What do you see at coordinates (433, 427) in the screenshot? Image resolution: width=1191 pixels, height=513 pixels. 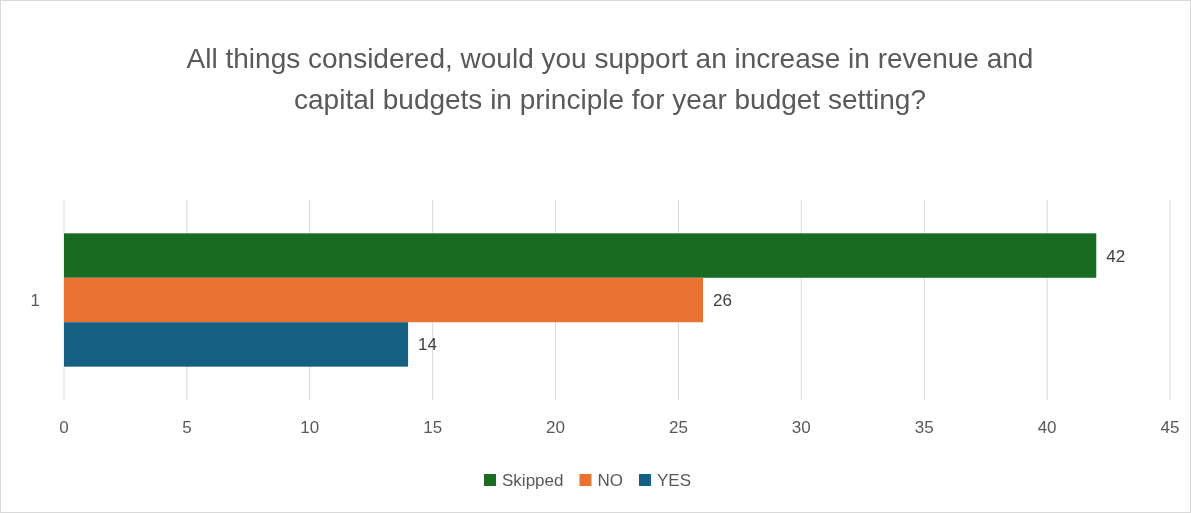 I see `x-tick-label: 15` at bounding box center [433, 427].